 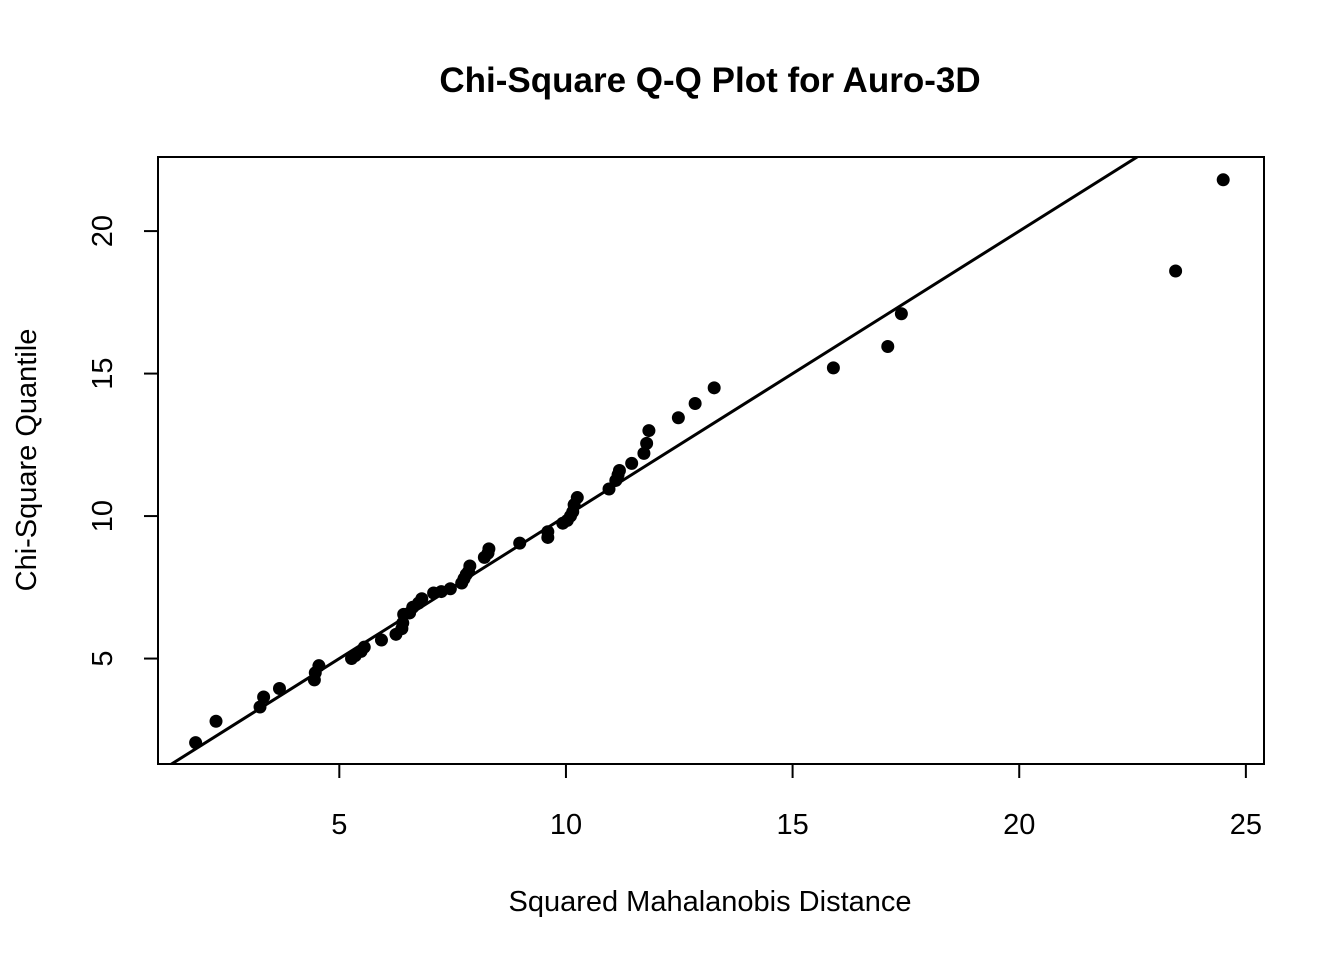 I want to click on x-tick-label: 15, so click(x=792, y=825).